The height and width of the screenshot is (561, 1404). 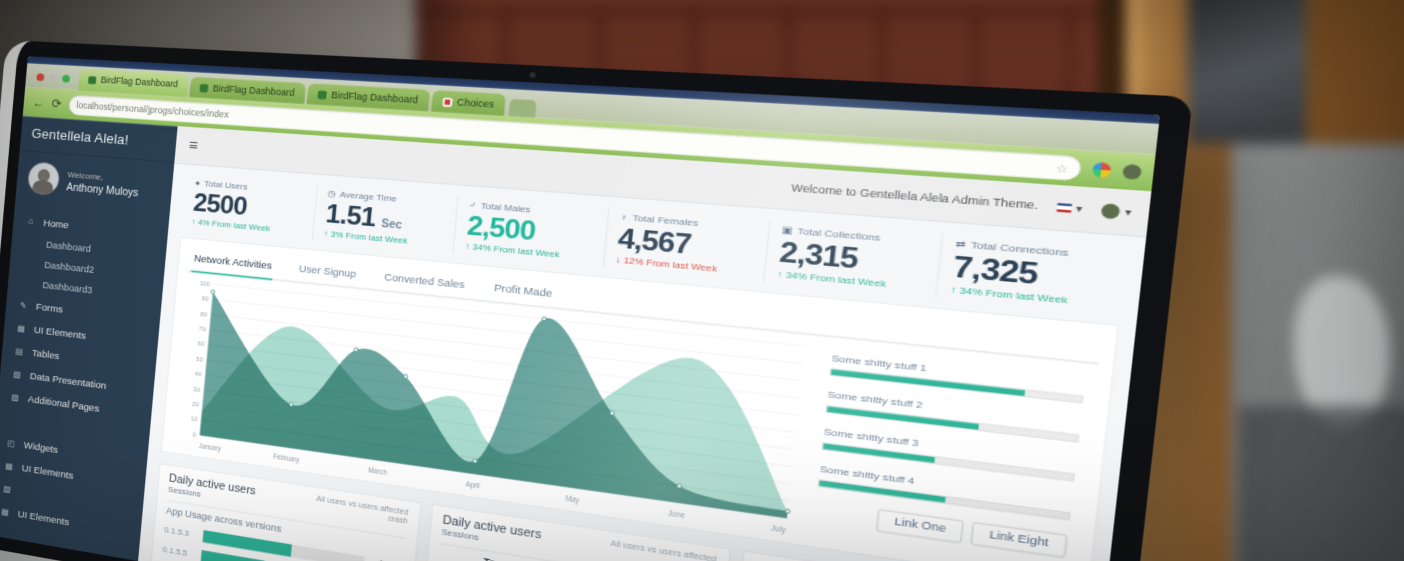 What do you see at coordinates (1247, 72) in the screenshot?
I see `window-glass` at bounding box center [1247, 72].